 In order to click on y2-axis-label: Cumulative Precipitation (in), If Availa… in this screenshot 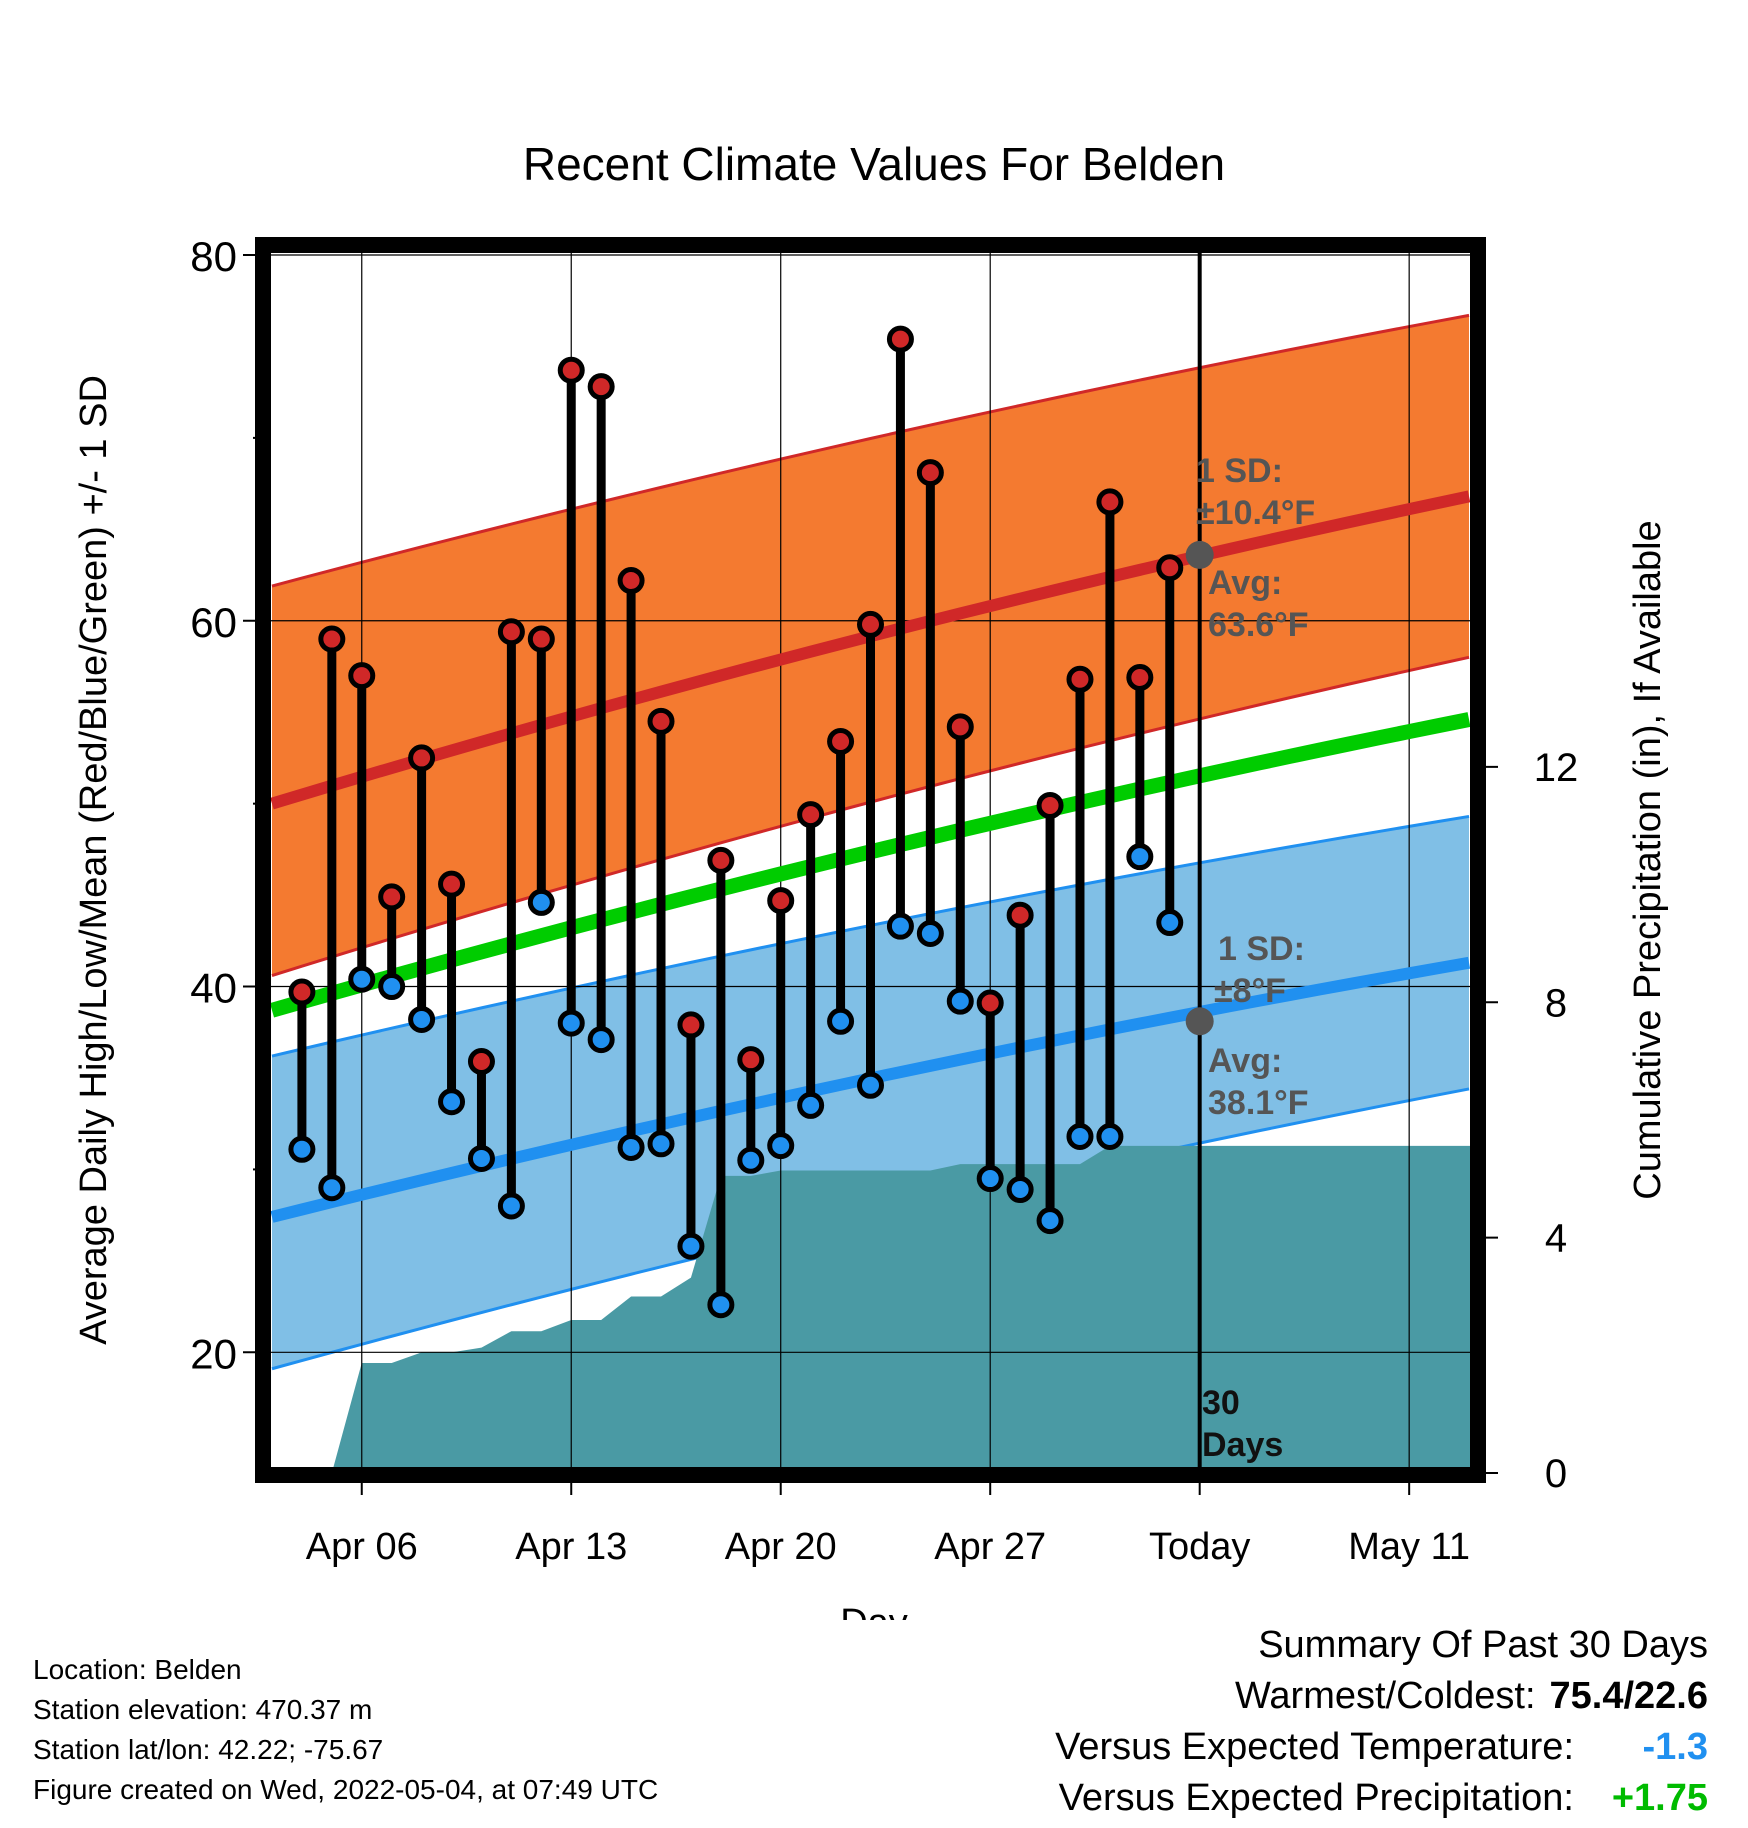, I will do `click(1648, 859)`.